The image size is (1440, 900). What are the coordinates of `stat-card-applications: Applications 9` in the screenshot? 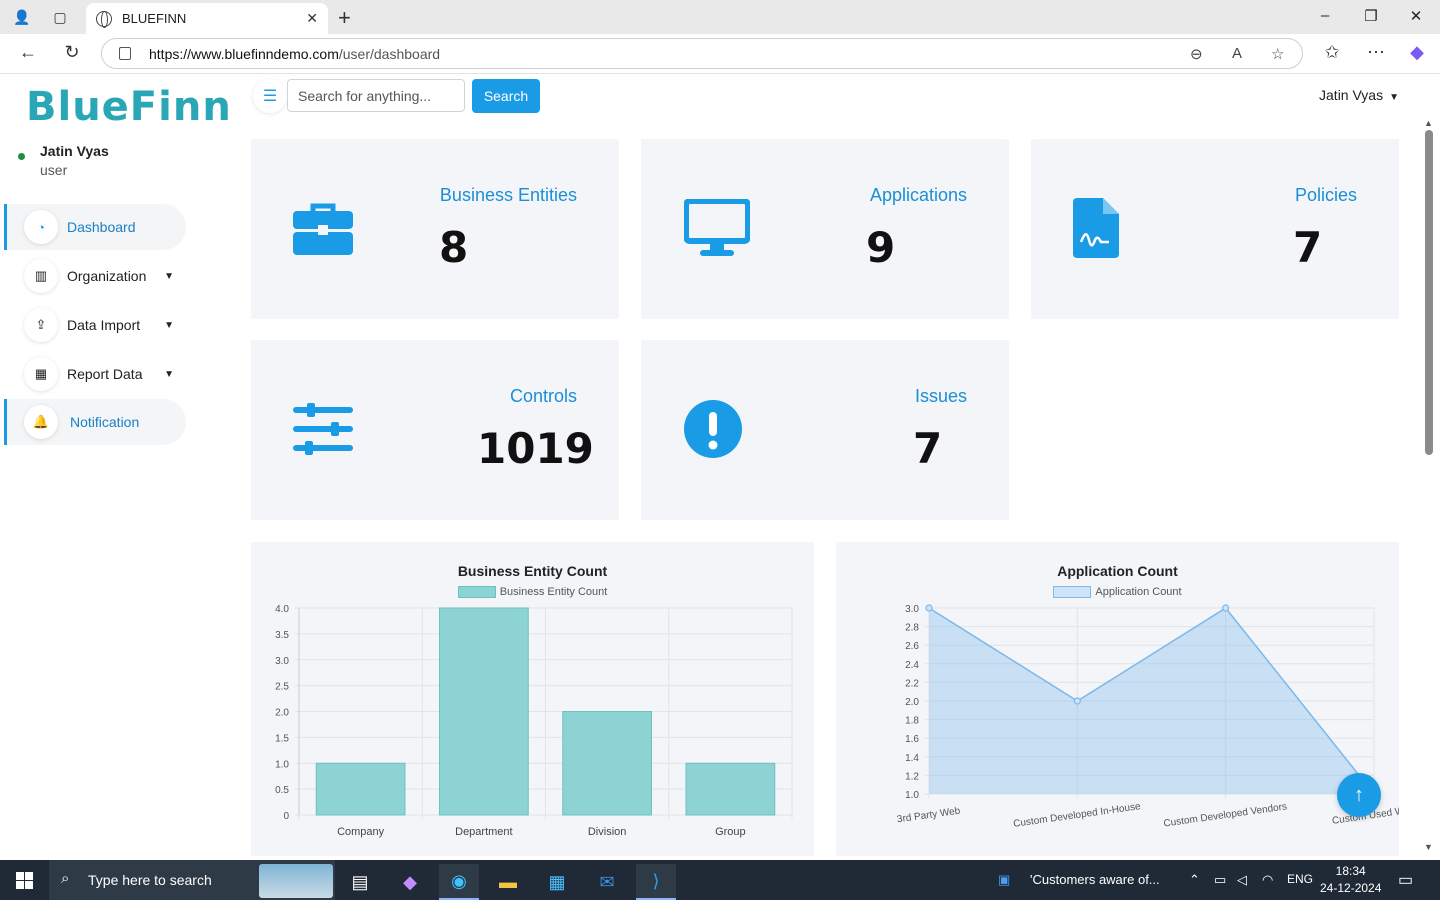 It's located at (825, 229).